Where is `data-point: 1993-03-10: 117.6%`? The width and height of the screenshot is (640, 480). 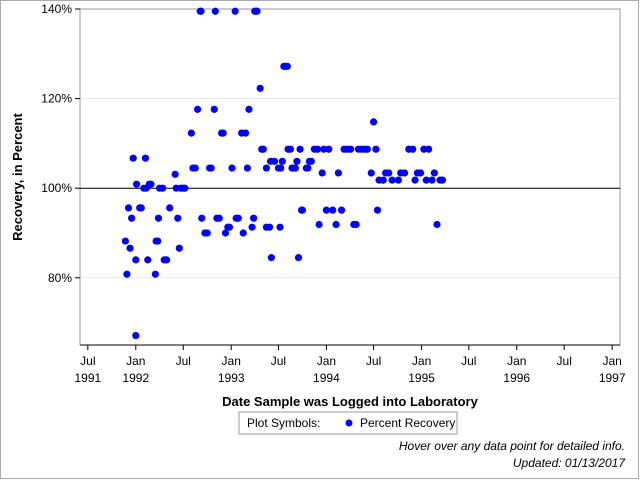 data-point: 1993-03-10: 117.6% is located at coordinates (249, 109).